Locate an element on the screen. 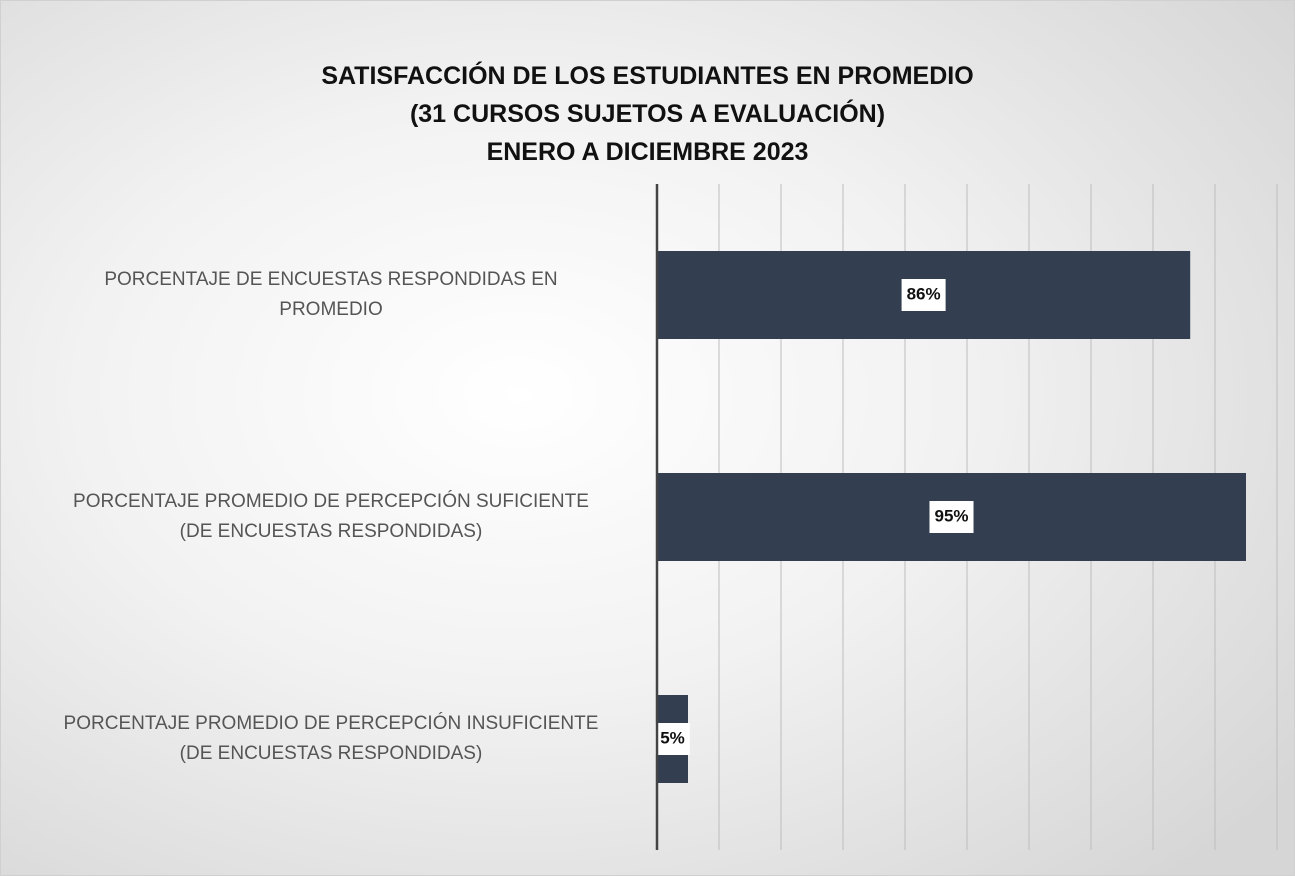  value-label: 5% is located at coordinates (672, 737).